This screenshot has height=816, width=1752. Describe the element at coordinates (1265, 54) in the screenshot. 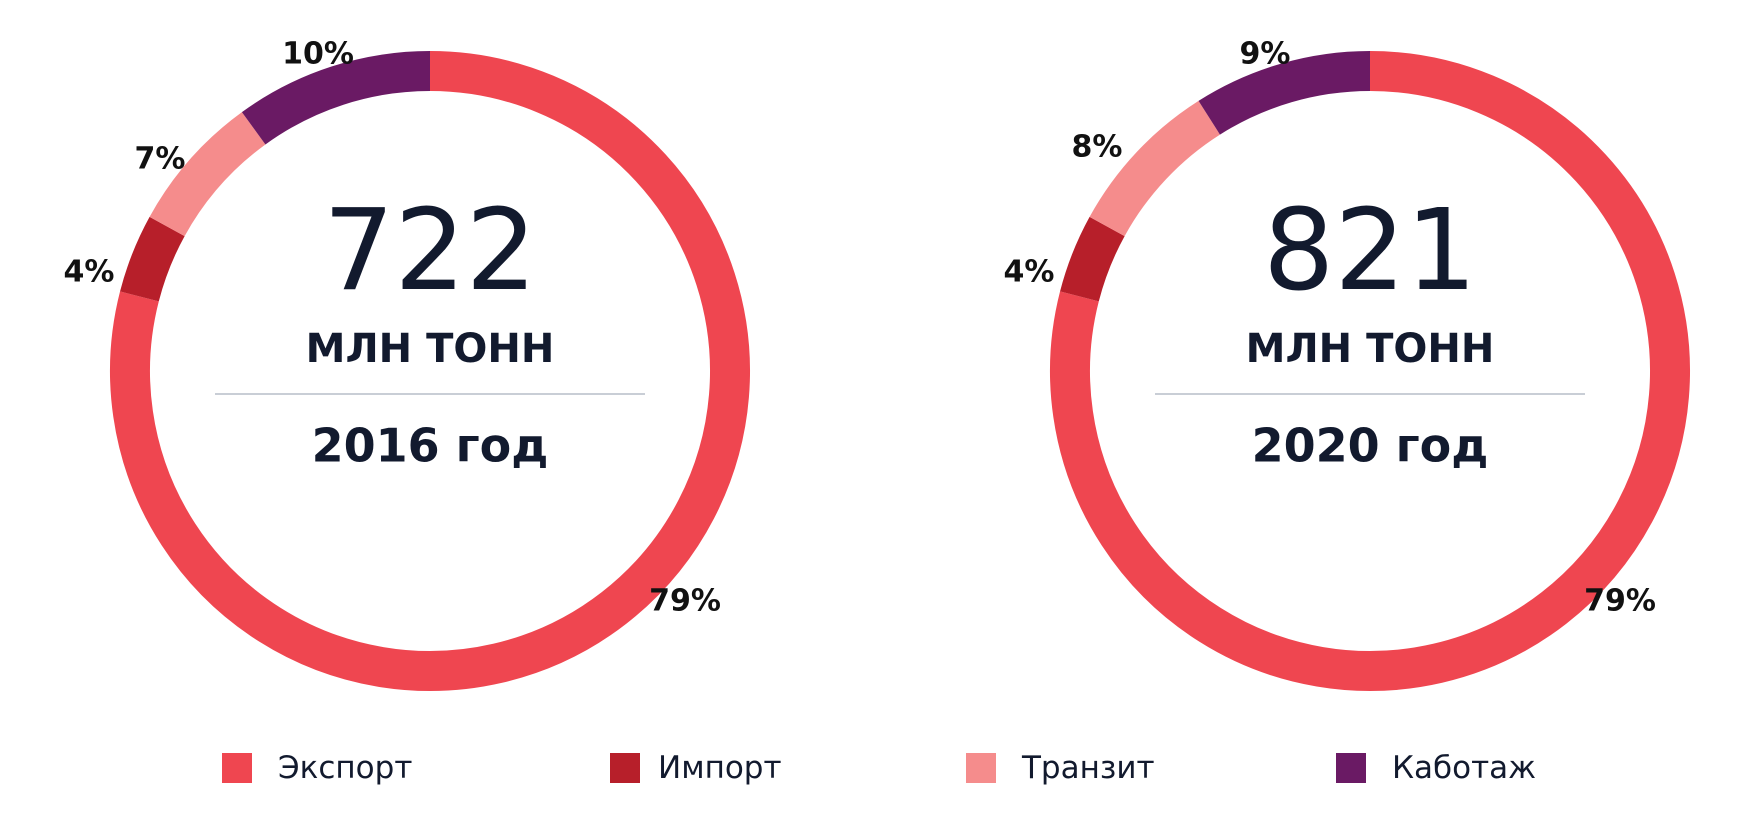

I see `data-label-cabotage: 9%` at that location.